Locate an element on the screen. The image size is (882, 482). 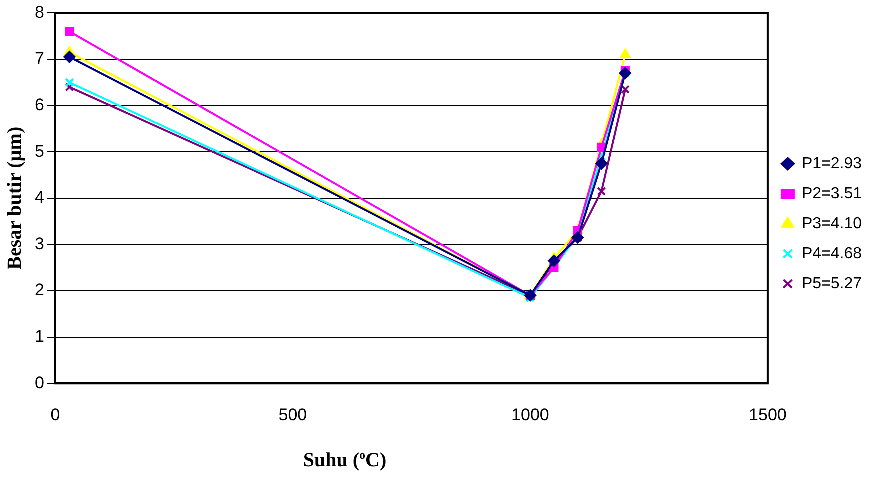
y-axis-title: Besar butir (µm) is located at coordinates (15, 198).